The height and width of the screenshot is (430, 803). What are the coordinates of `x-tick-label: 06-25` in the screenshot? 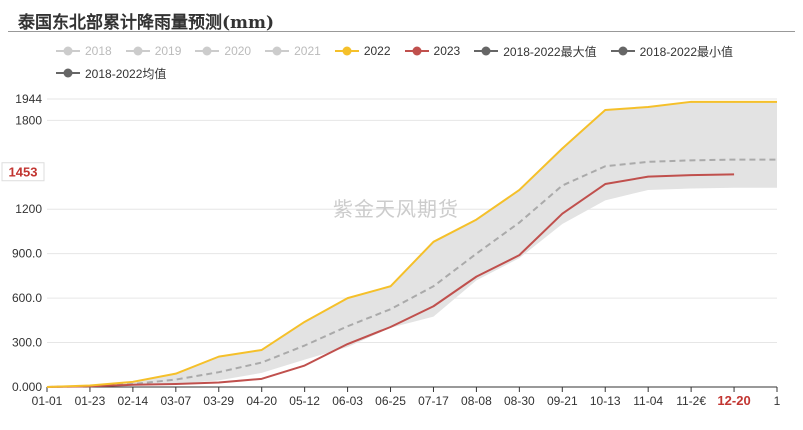 It's located at (390, 401).